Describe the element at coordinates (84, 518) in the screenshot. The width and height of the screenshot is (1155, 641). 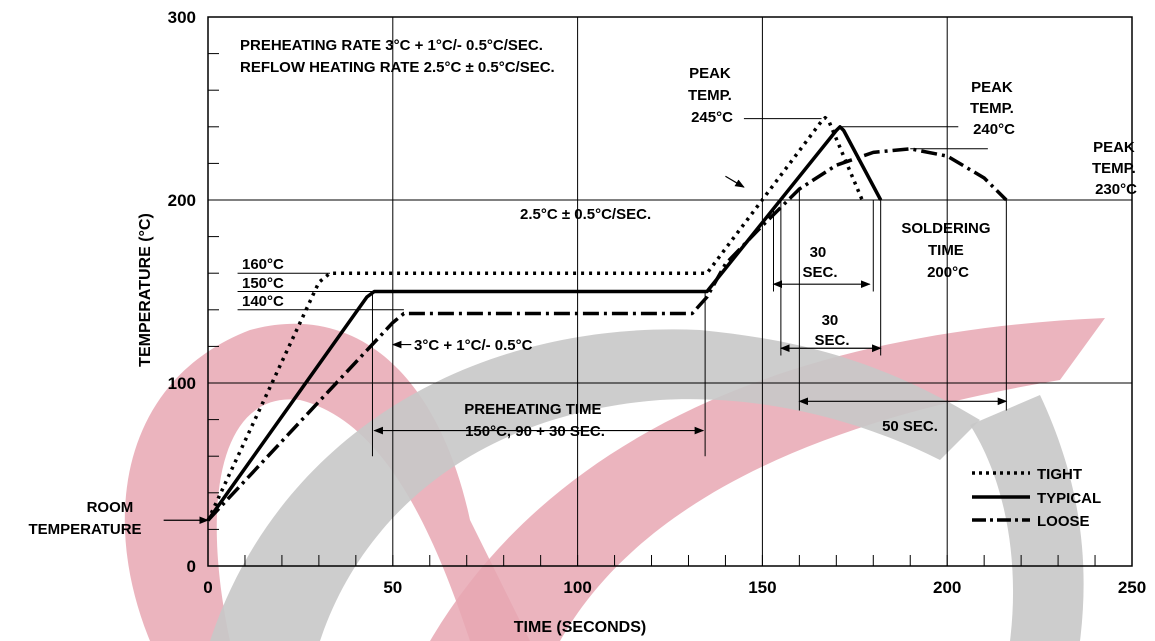
I see `room-temperature-label: ROOM TEMPERATURE` at that location.